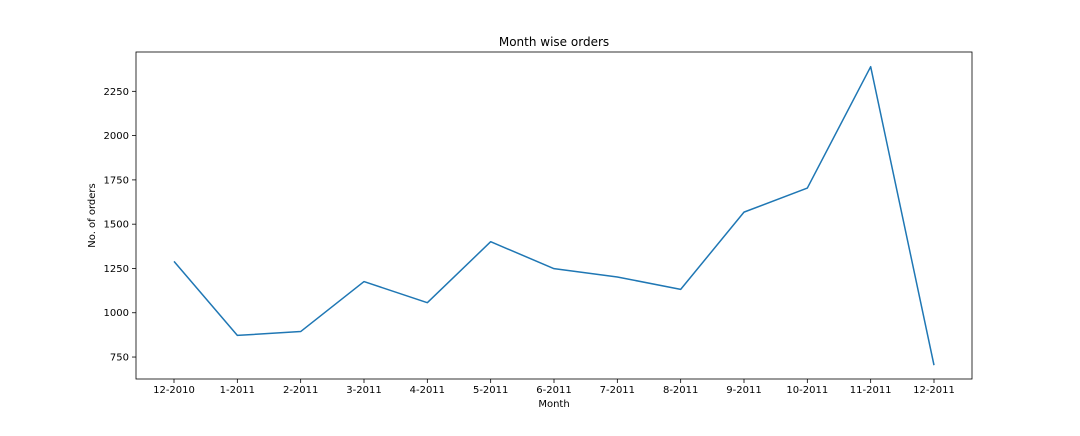  I want to click on x-tick-label: 2-2011, so click(300, 390).